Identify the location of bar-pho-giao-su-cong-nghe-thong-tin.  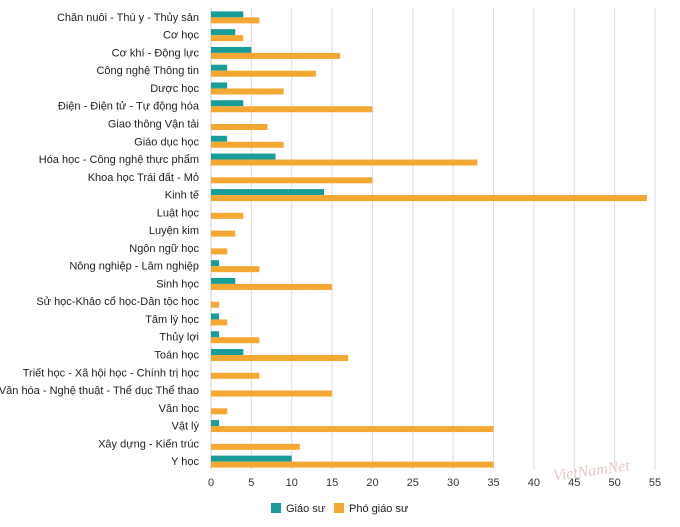
(263, 73).